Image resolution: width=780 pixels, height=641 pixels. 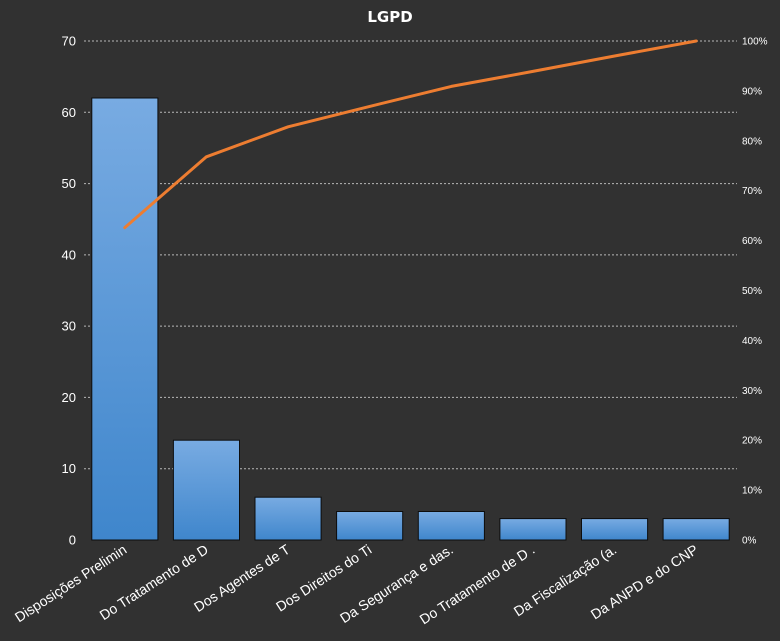 I want to click on y2-tick-label: 0%, so click(x=749, y=541).